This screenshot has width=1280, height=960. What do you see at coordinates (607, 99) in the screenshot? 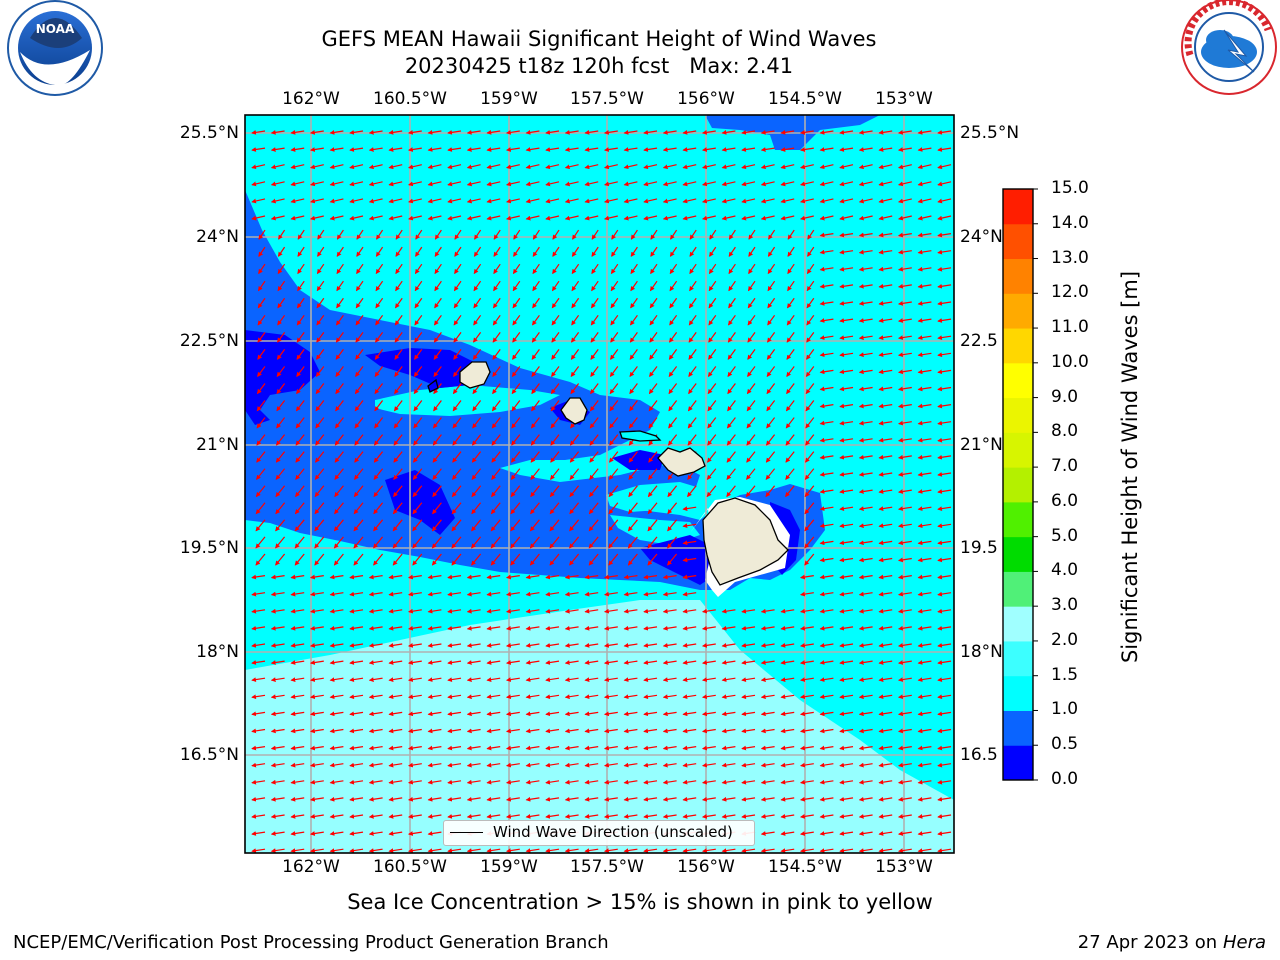
I see `lon-tick-top: 157.5°W` at bounding box center [607, 99].